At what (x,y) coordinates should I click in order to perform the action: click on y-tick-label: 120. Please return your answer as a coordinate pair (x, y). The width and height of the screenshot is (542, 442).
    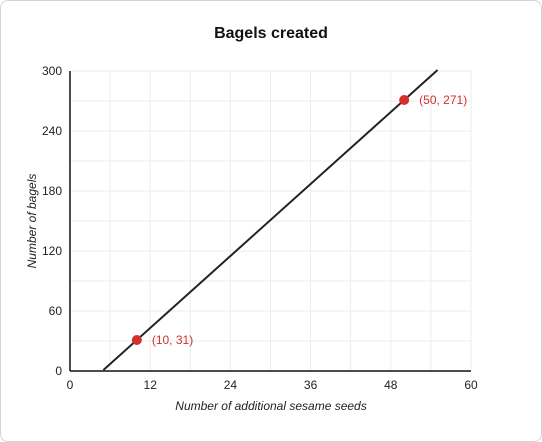
    Looking at the image, I should click on (52, 251).